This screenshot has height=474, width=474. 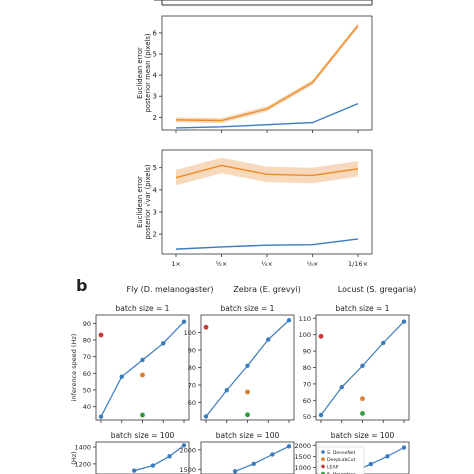 I want to click on y-tick-label: 110, so click(x=305, y=319).